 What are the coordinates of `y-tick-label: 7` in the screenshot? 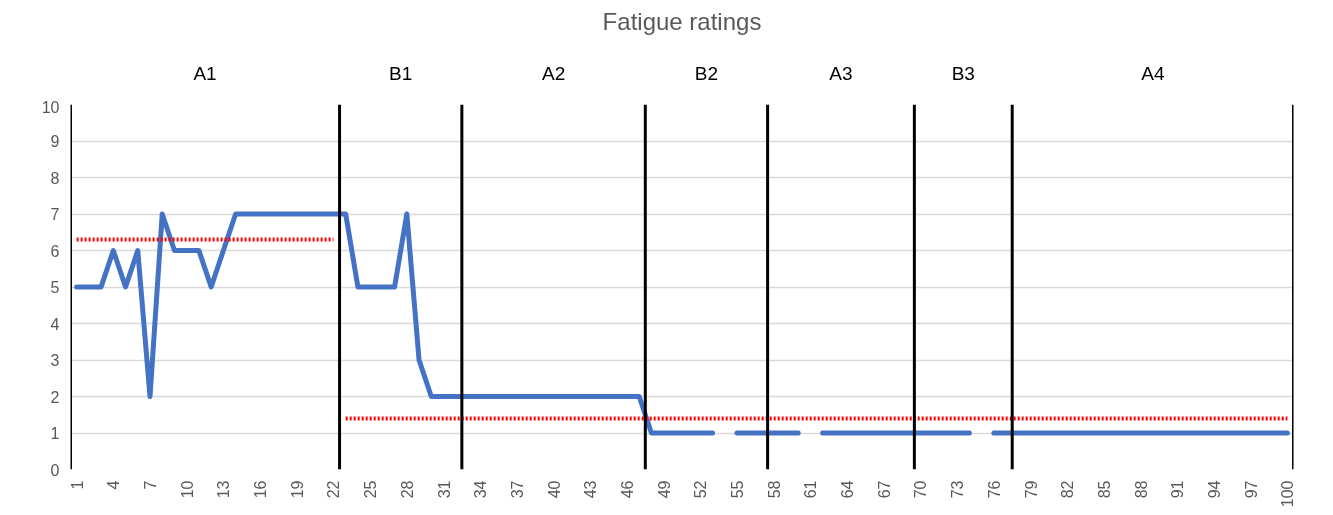 It's located at (55, 214).